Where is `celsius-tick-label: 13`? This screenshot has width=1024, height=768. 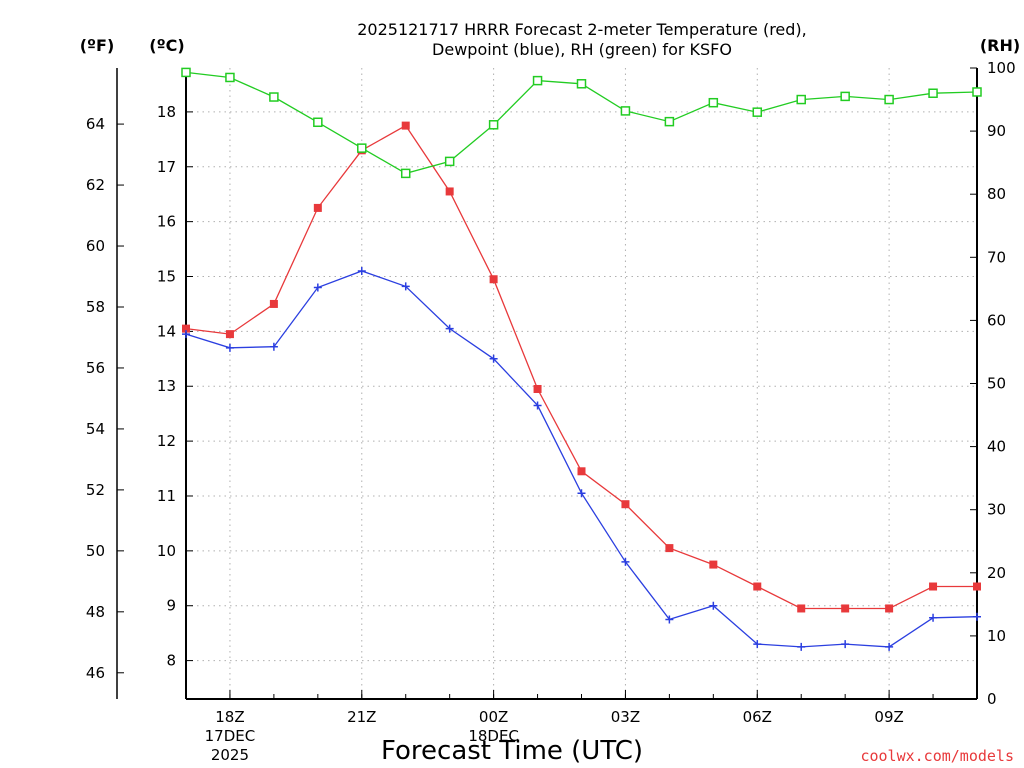 celsius-tick-label: 13 is located at coordinates (166, 386).